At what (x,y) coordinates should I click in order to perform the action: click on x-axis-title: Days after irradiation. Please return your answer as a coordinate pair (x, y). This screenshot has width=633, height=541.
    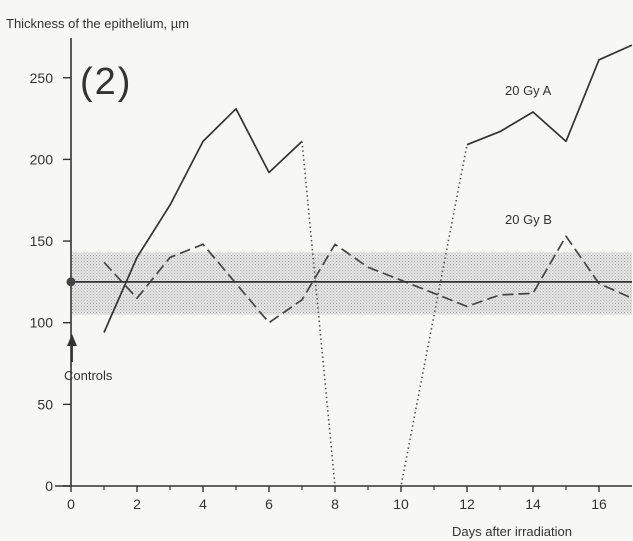
    Looking at the image, I should click on (512, 531).